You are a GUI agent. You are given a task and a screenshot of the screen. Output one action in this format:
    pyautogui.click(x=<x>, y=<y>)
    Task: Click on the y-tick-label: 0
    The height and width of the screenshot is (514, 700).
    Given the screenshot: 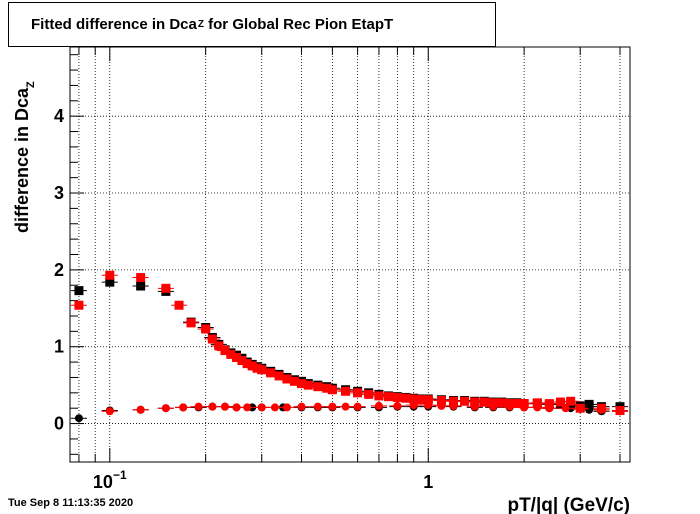 What is the action you would take?
    pyautogui.click(x=59, y=424)
    